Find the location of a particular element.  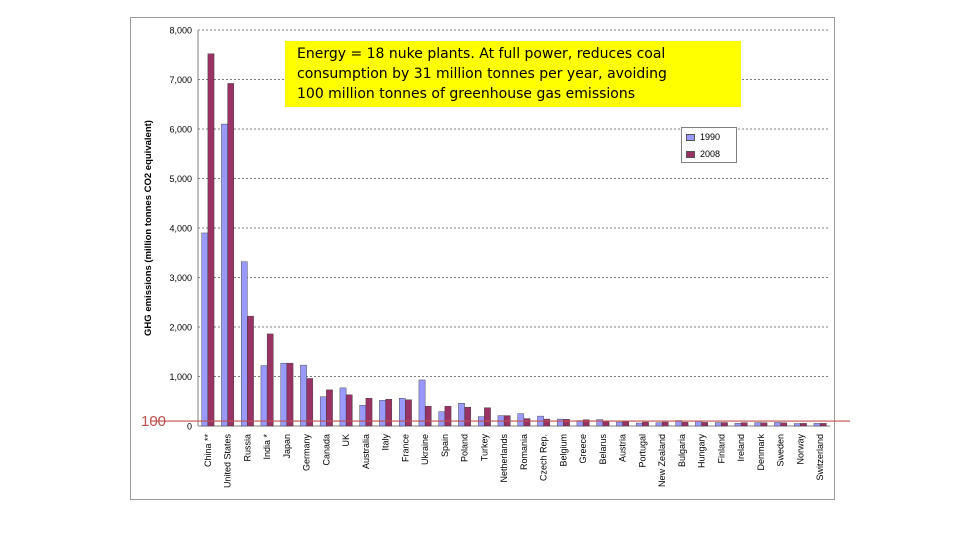

x-tick-label: Switzerland is located at coordinates (820, 457).